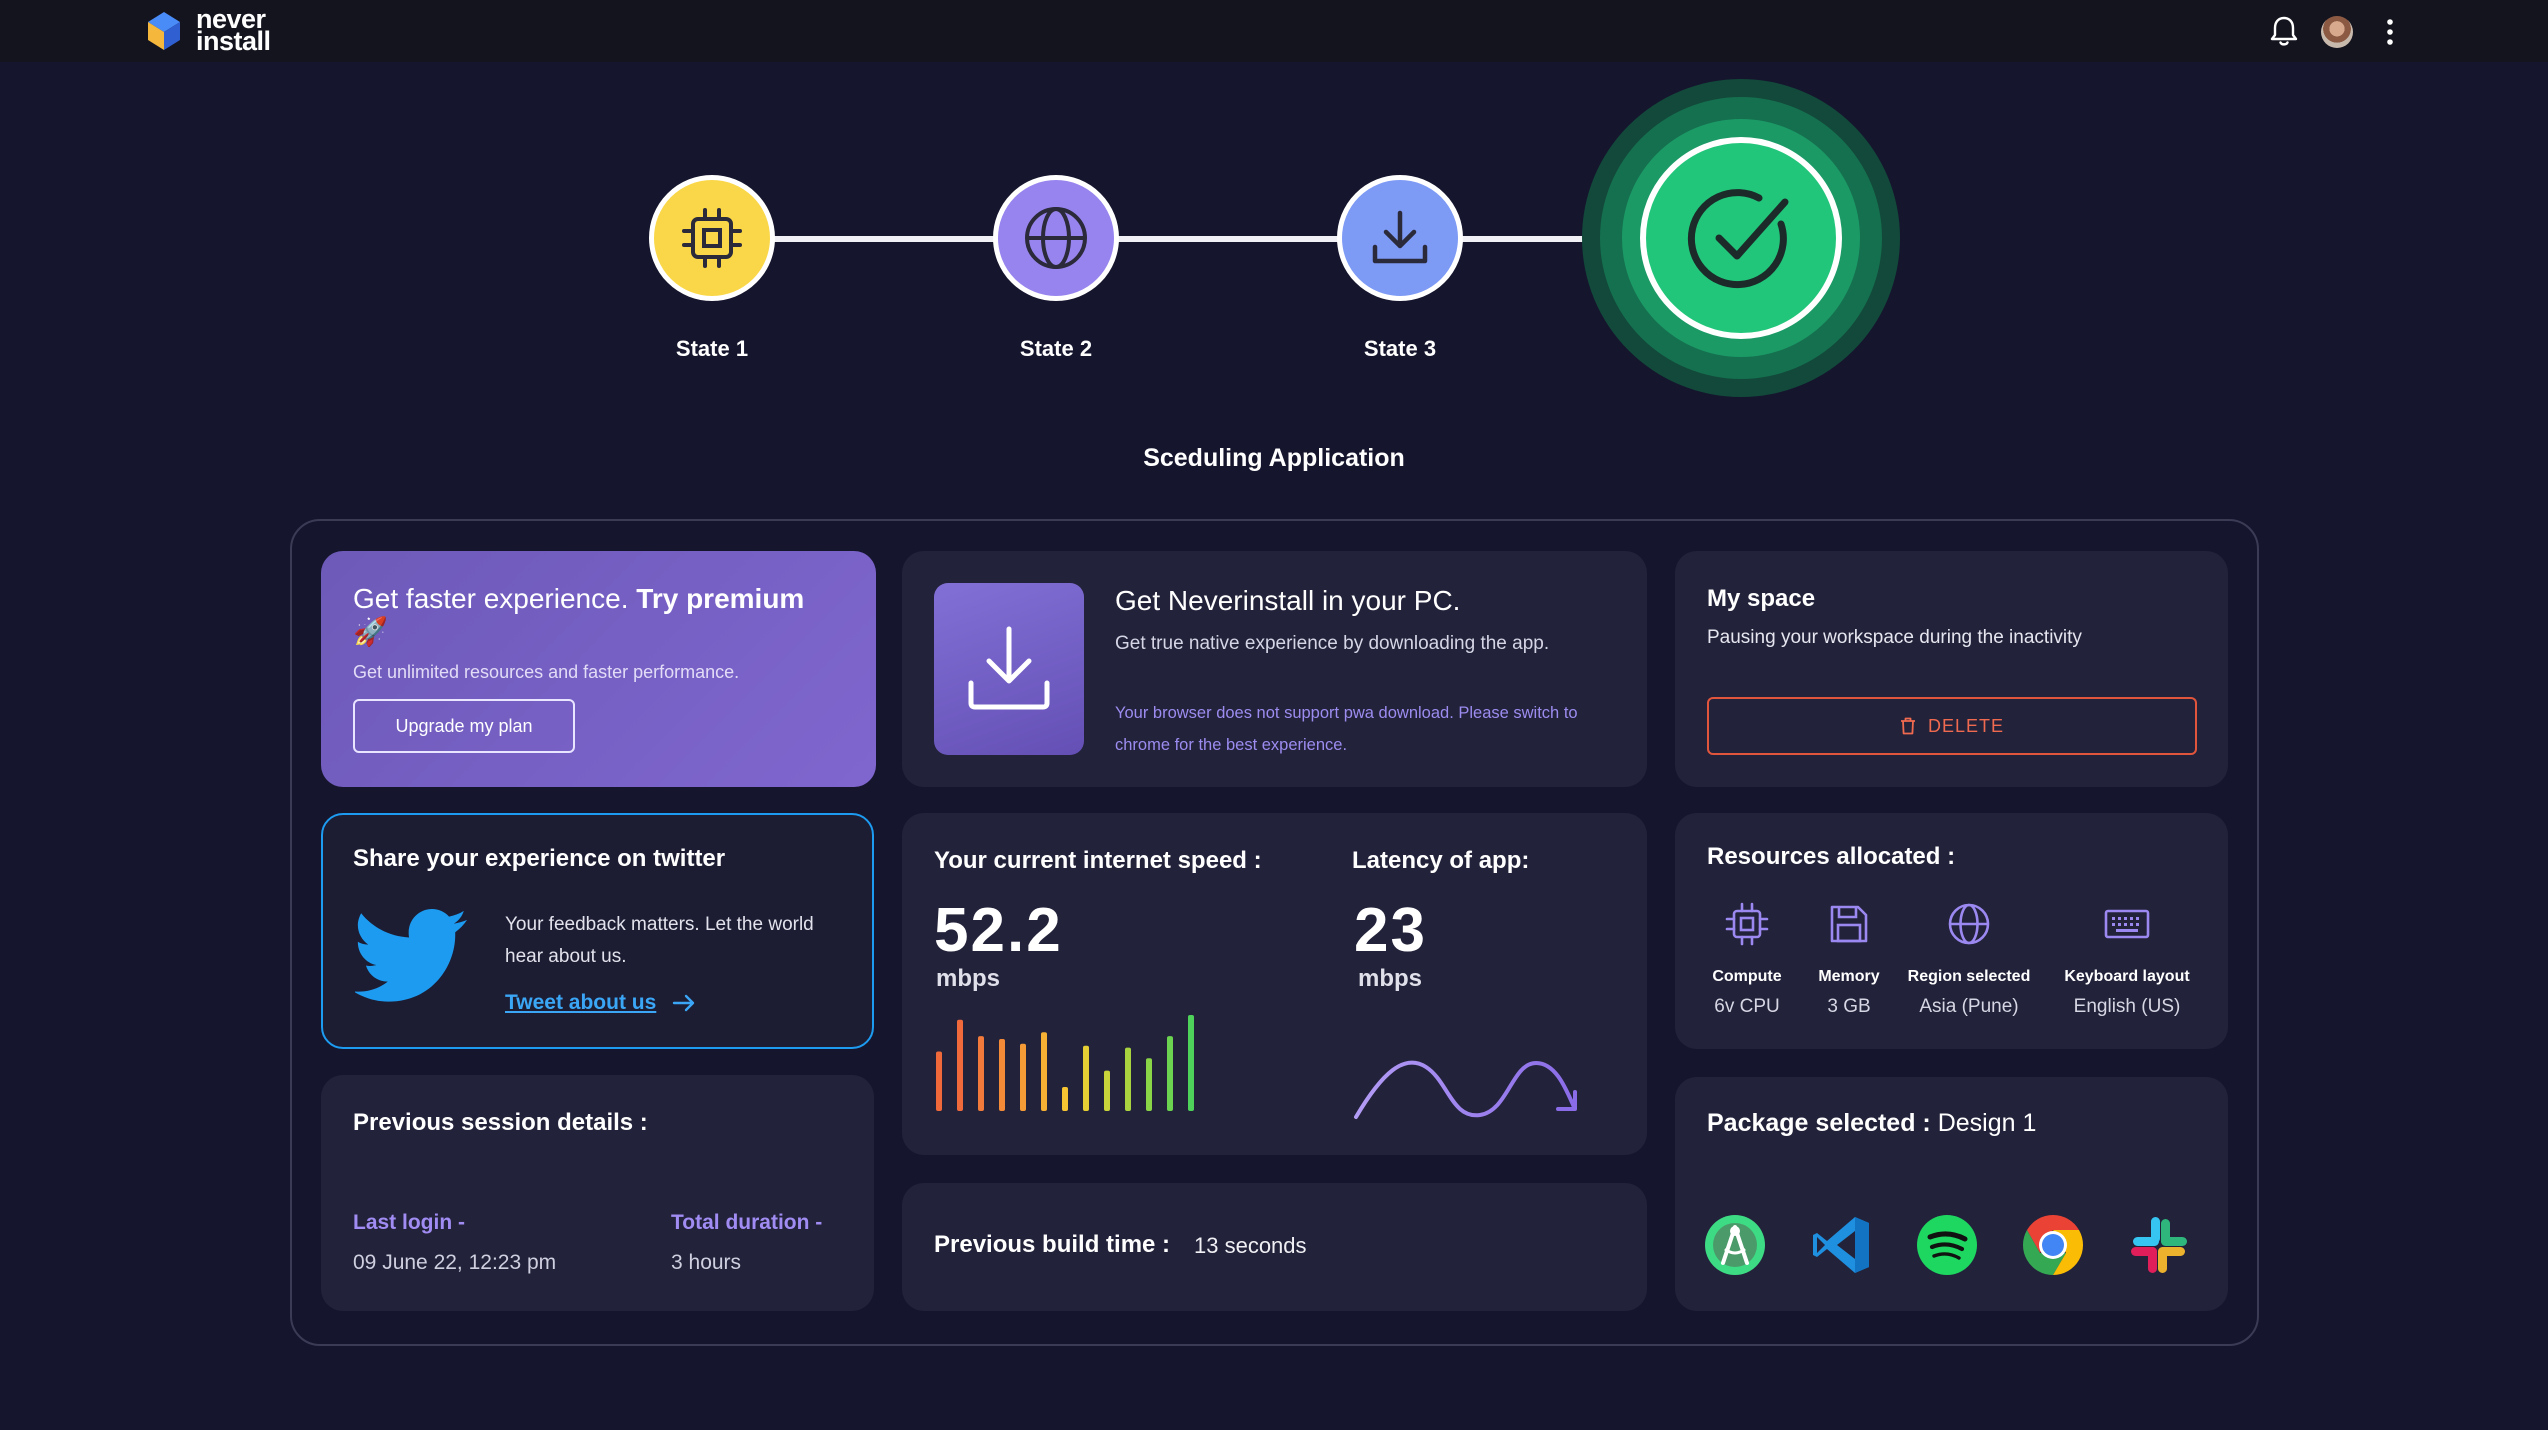 This screenshot has height=1430, width=2548. Describe the element at coordinates (1841, 1245) in the screenshot. I see `vscode-icon` at that location.